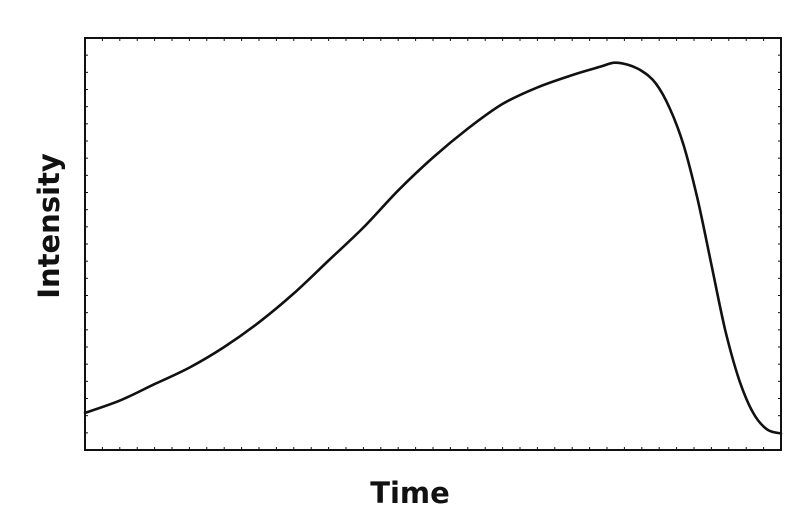 The image size is (800, 513). I want to click on x-axis-label: Time, so click(410, 493).